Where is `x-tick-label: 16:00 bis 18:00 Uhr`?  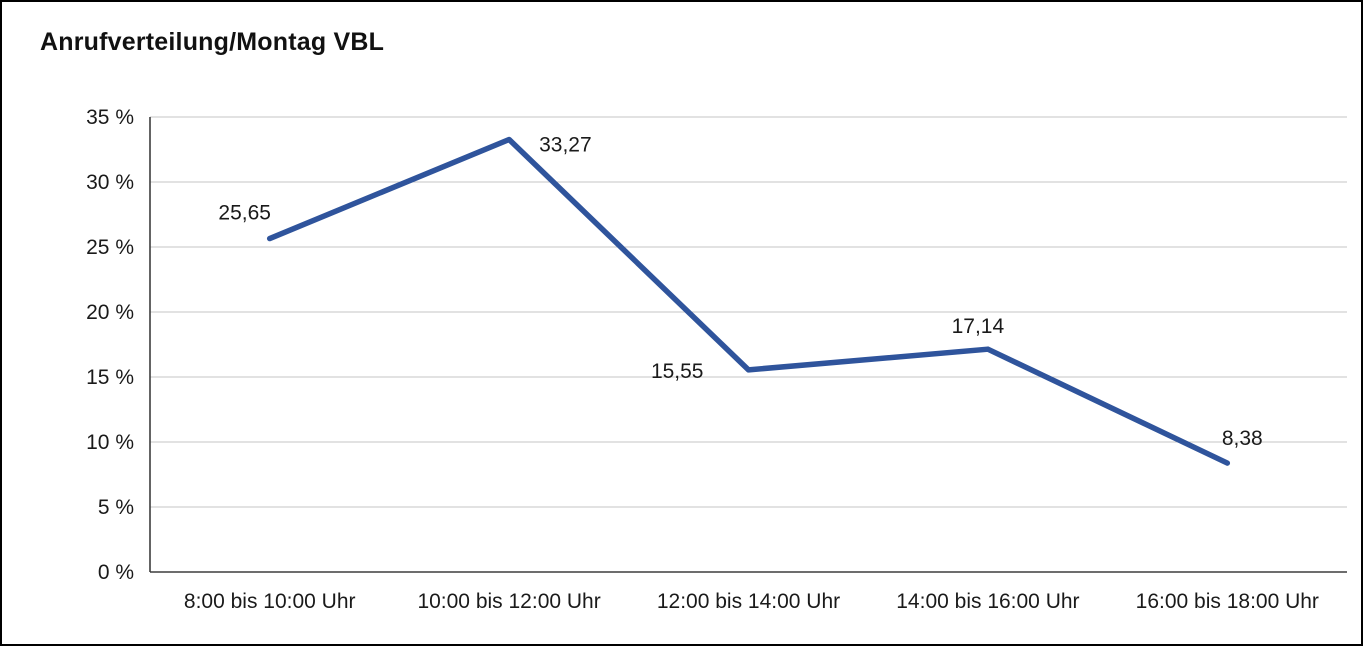
x-tick-label: 16:00 bis 18:00 Uhr is located at coordinates (1227, 601).